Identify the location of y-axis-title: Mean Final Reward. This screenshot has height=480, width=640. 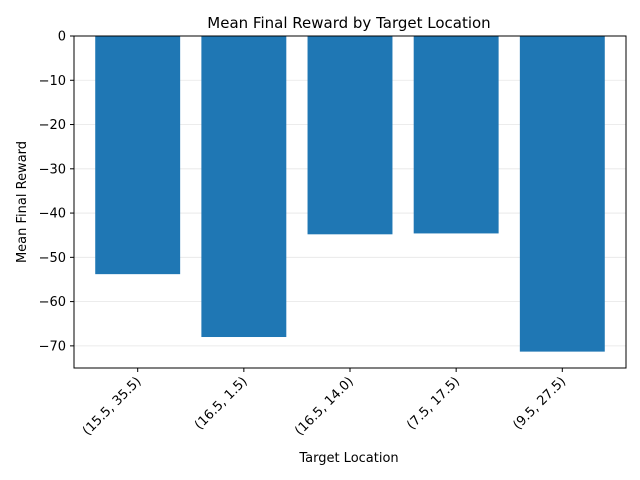
(22, 202).